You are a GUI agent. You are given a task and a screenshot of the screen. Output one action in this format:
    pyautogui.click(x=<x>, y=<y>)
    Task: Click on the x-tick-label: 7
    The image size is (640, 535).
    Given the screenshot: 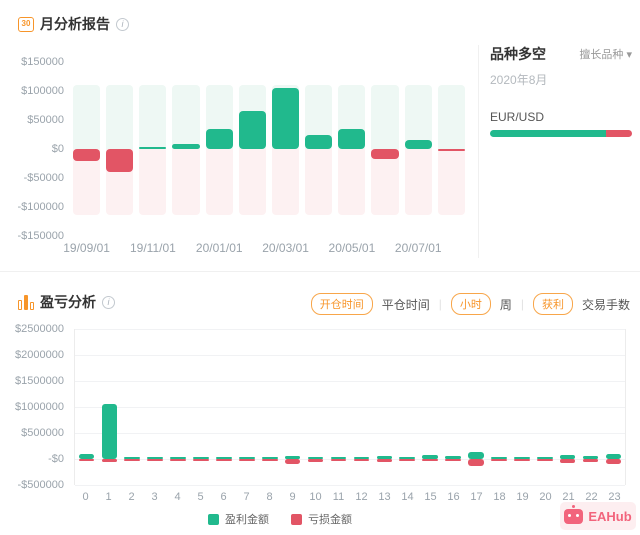 What is the action you would take?
    pyautogui.click(x=246, y=497)
    